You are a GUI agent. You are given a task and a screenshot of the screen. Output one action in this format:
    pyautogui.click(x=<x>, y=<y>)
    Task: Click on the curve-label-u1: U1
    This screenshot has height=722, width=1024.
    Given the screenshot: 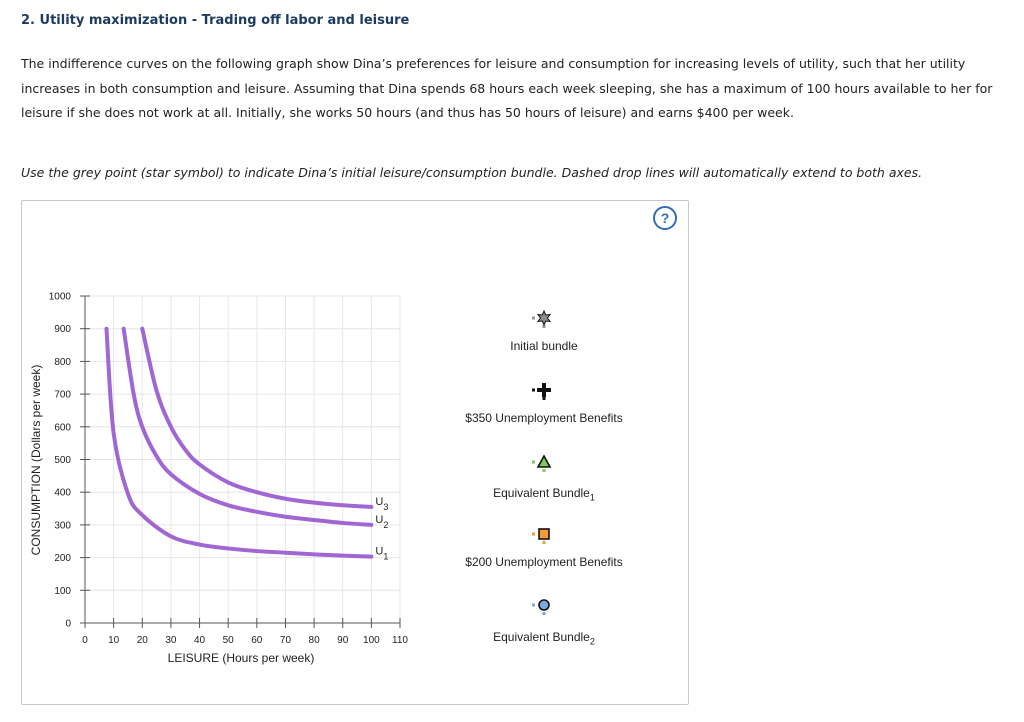 What is the action you would take?
    pyautogui.click(x=381, y=554)
    